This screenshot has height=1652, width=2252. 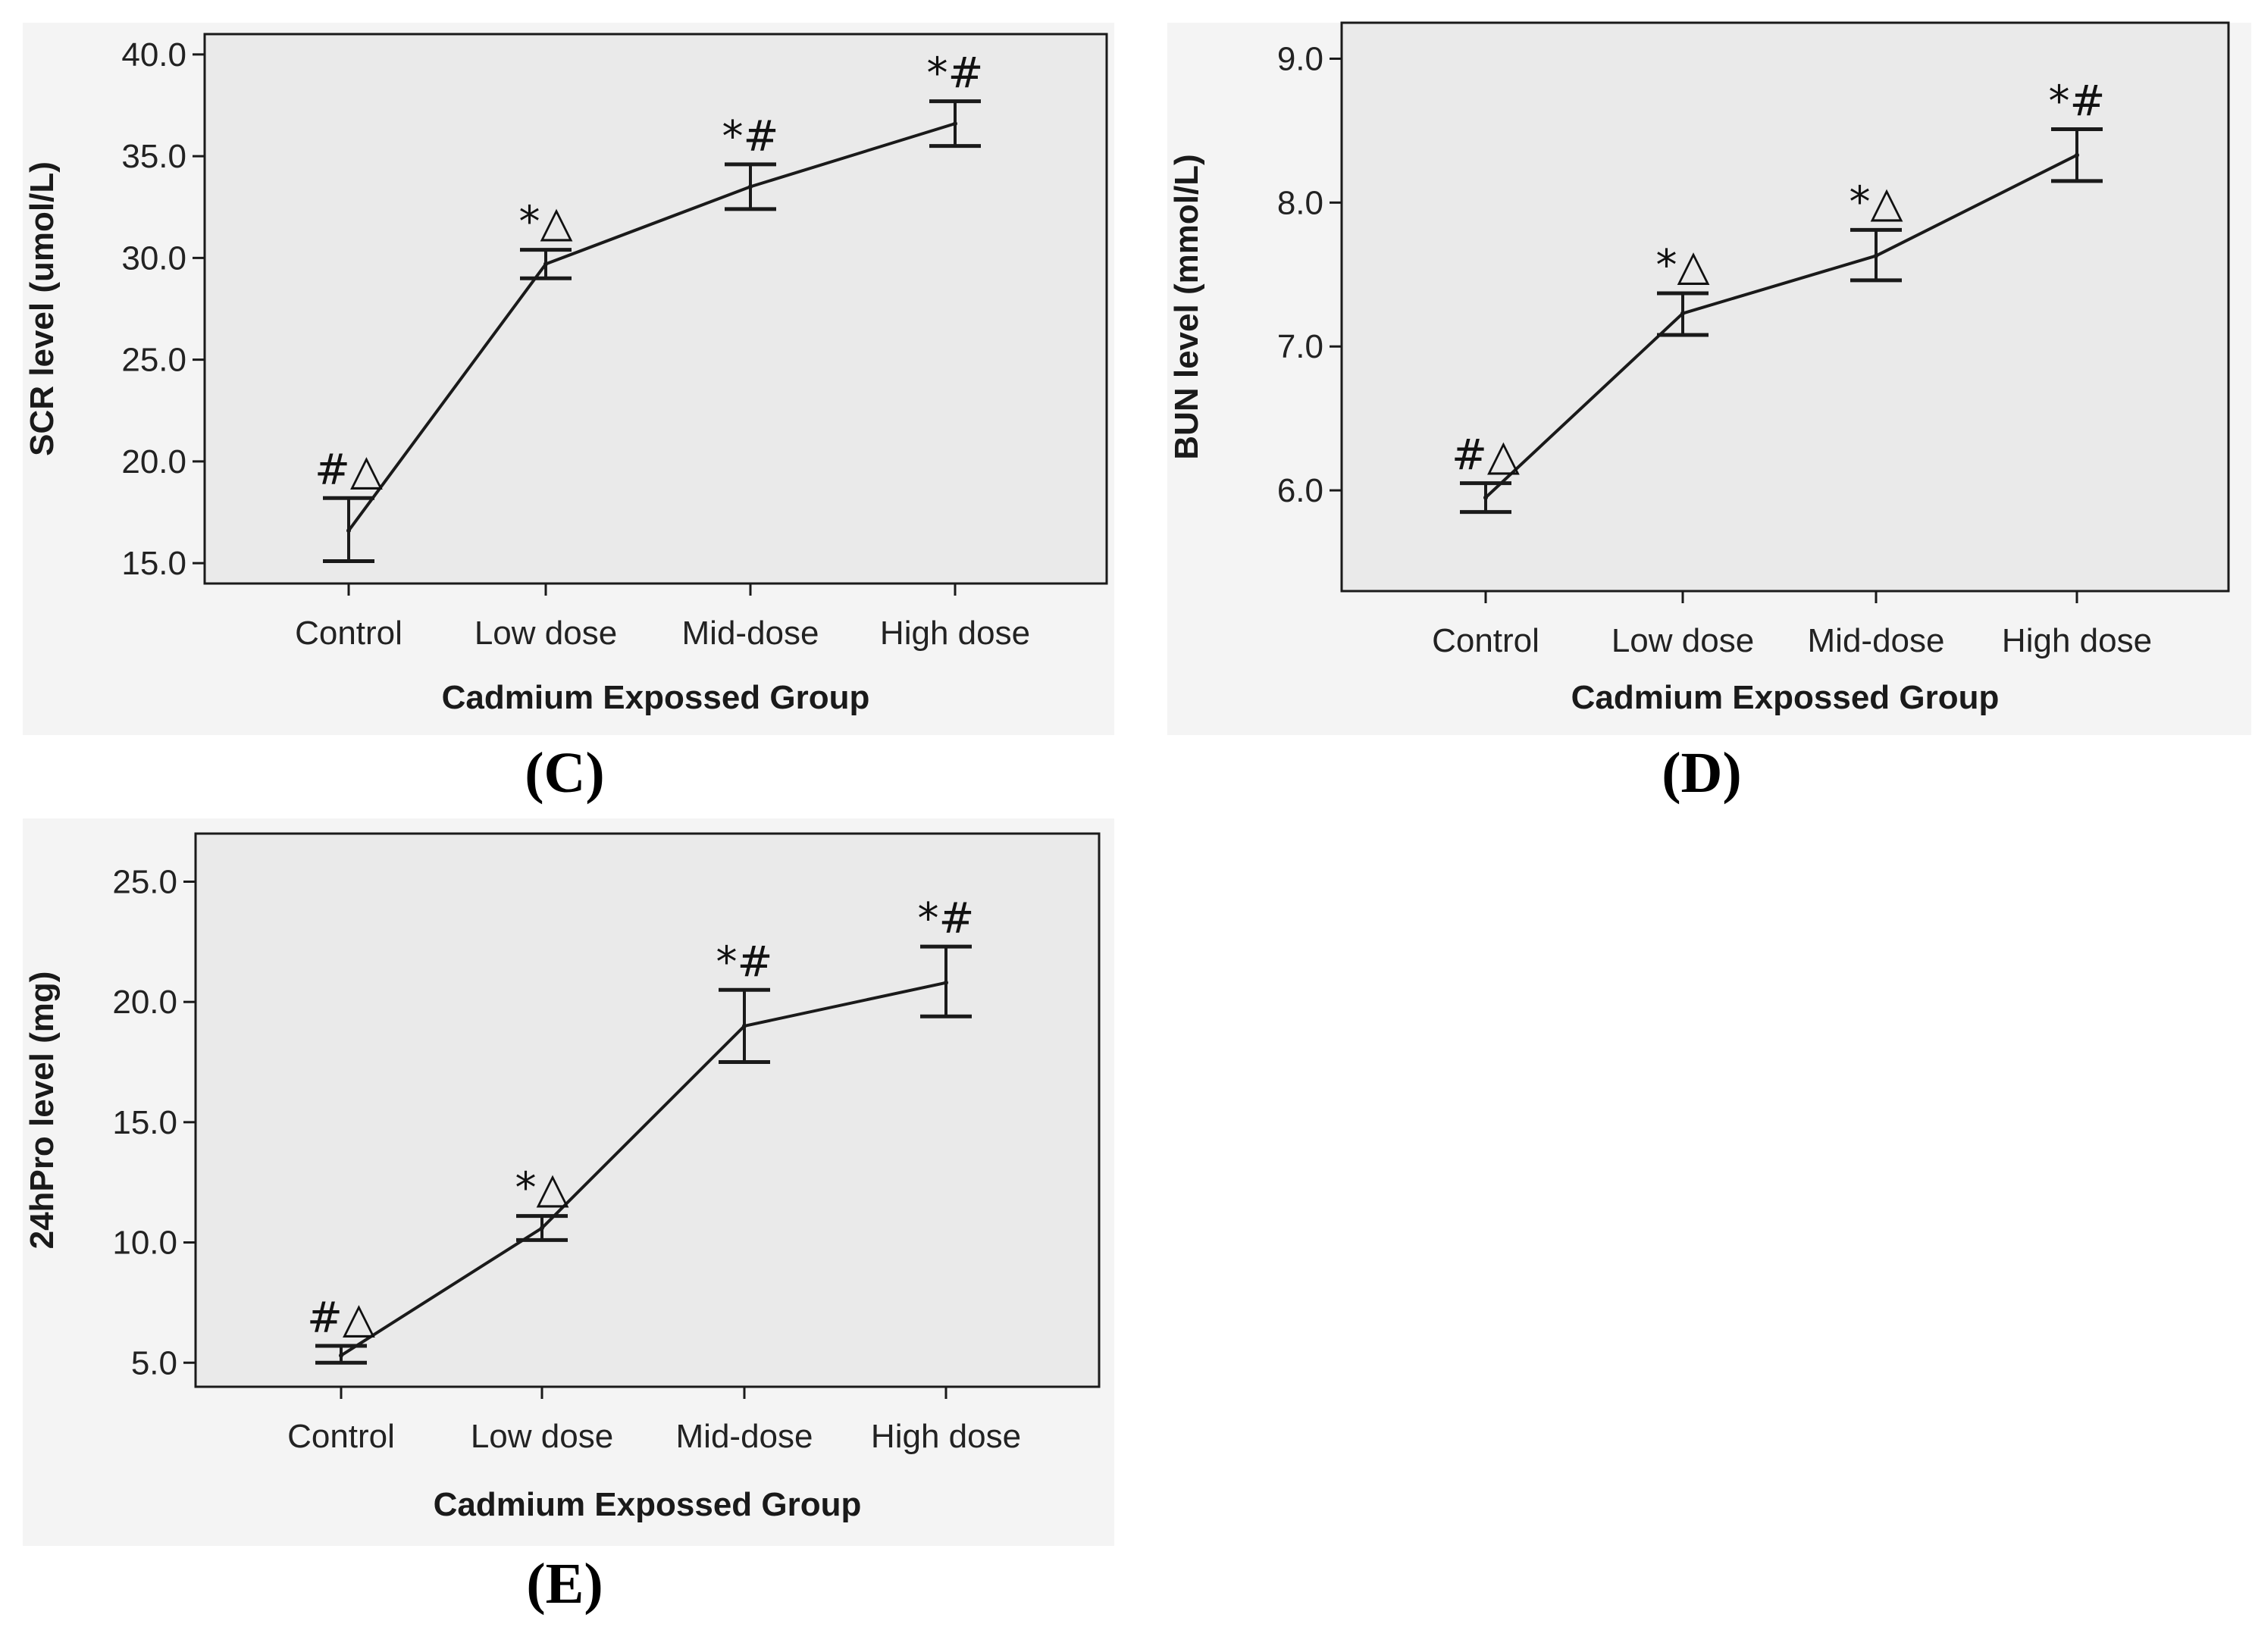 What do you see at coordinates (750, 633) in the screenshot?
I see `panel-c-x-tick-label: Mid-dose` at bounding box center [750, 633].